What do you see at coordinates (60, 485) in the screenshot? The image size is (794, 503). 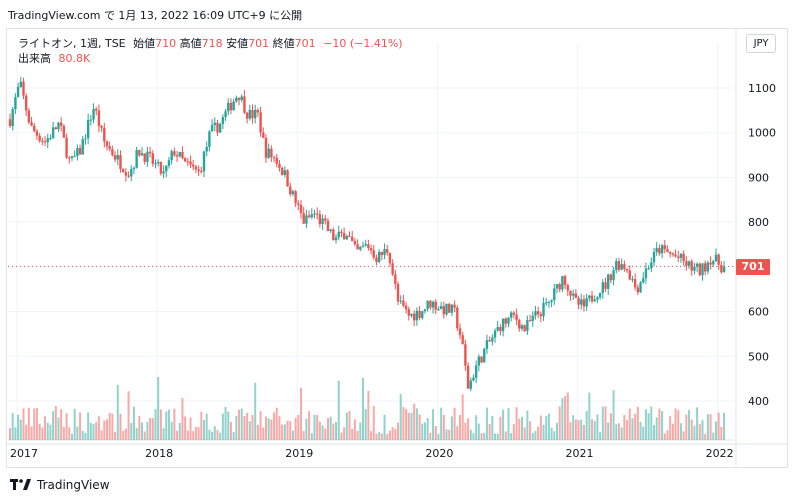 I see `footer-brand: TradingView` at bounding box center [60, 485].